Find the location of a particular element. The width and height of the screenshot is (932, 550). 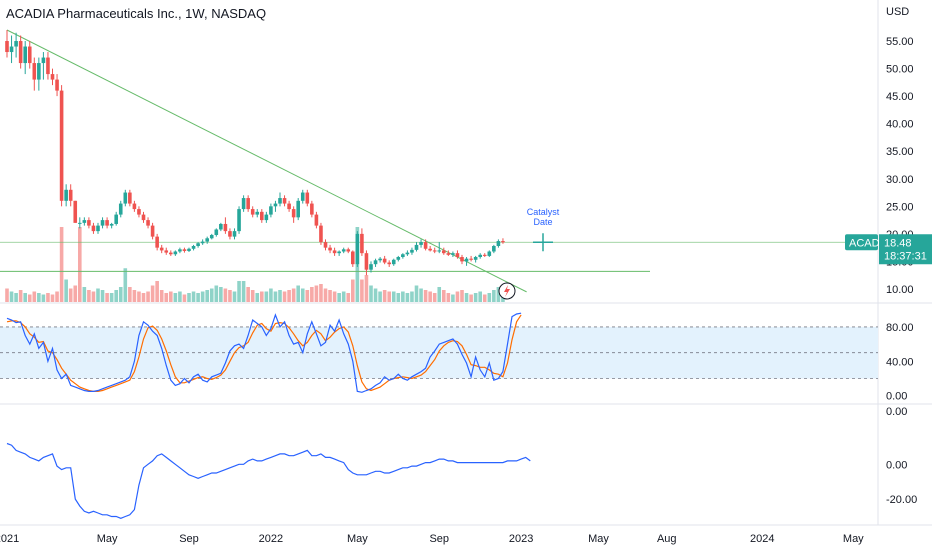

time-tick-label: 2022 is located at coordinates (271, 539).